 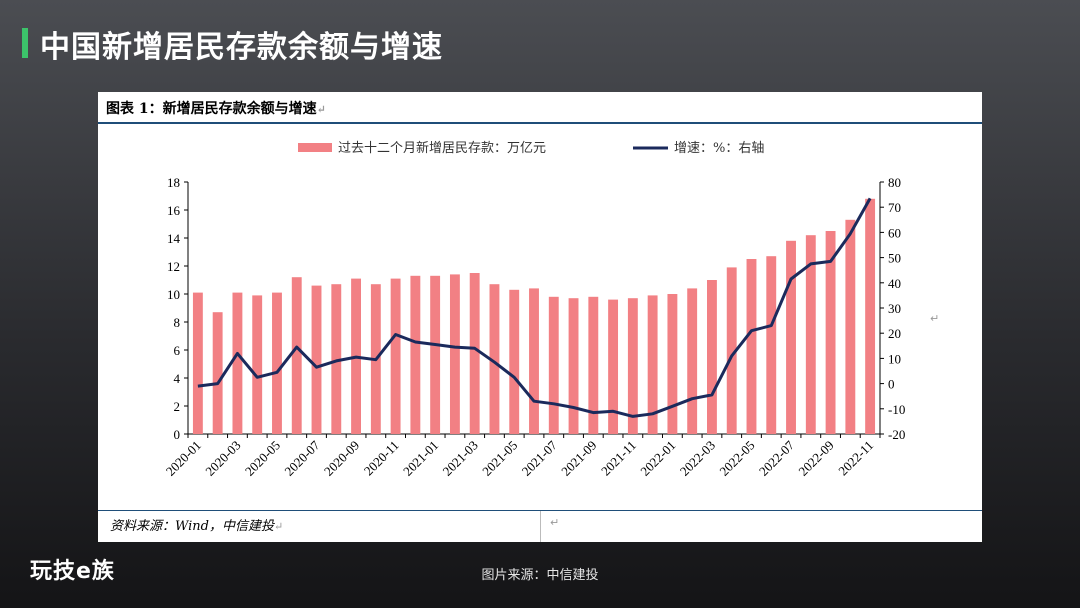 I want to click on y-left-tick-label: 0, so click(x=177, y=434).